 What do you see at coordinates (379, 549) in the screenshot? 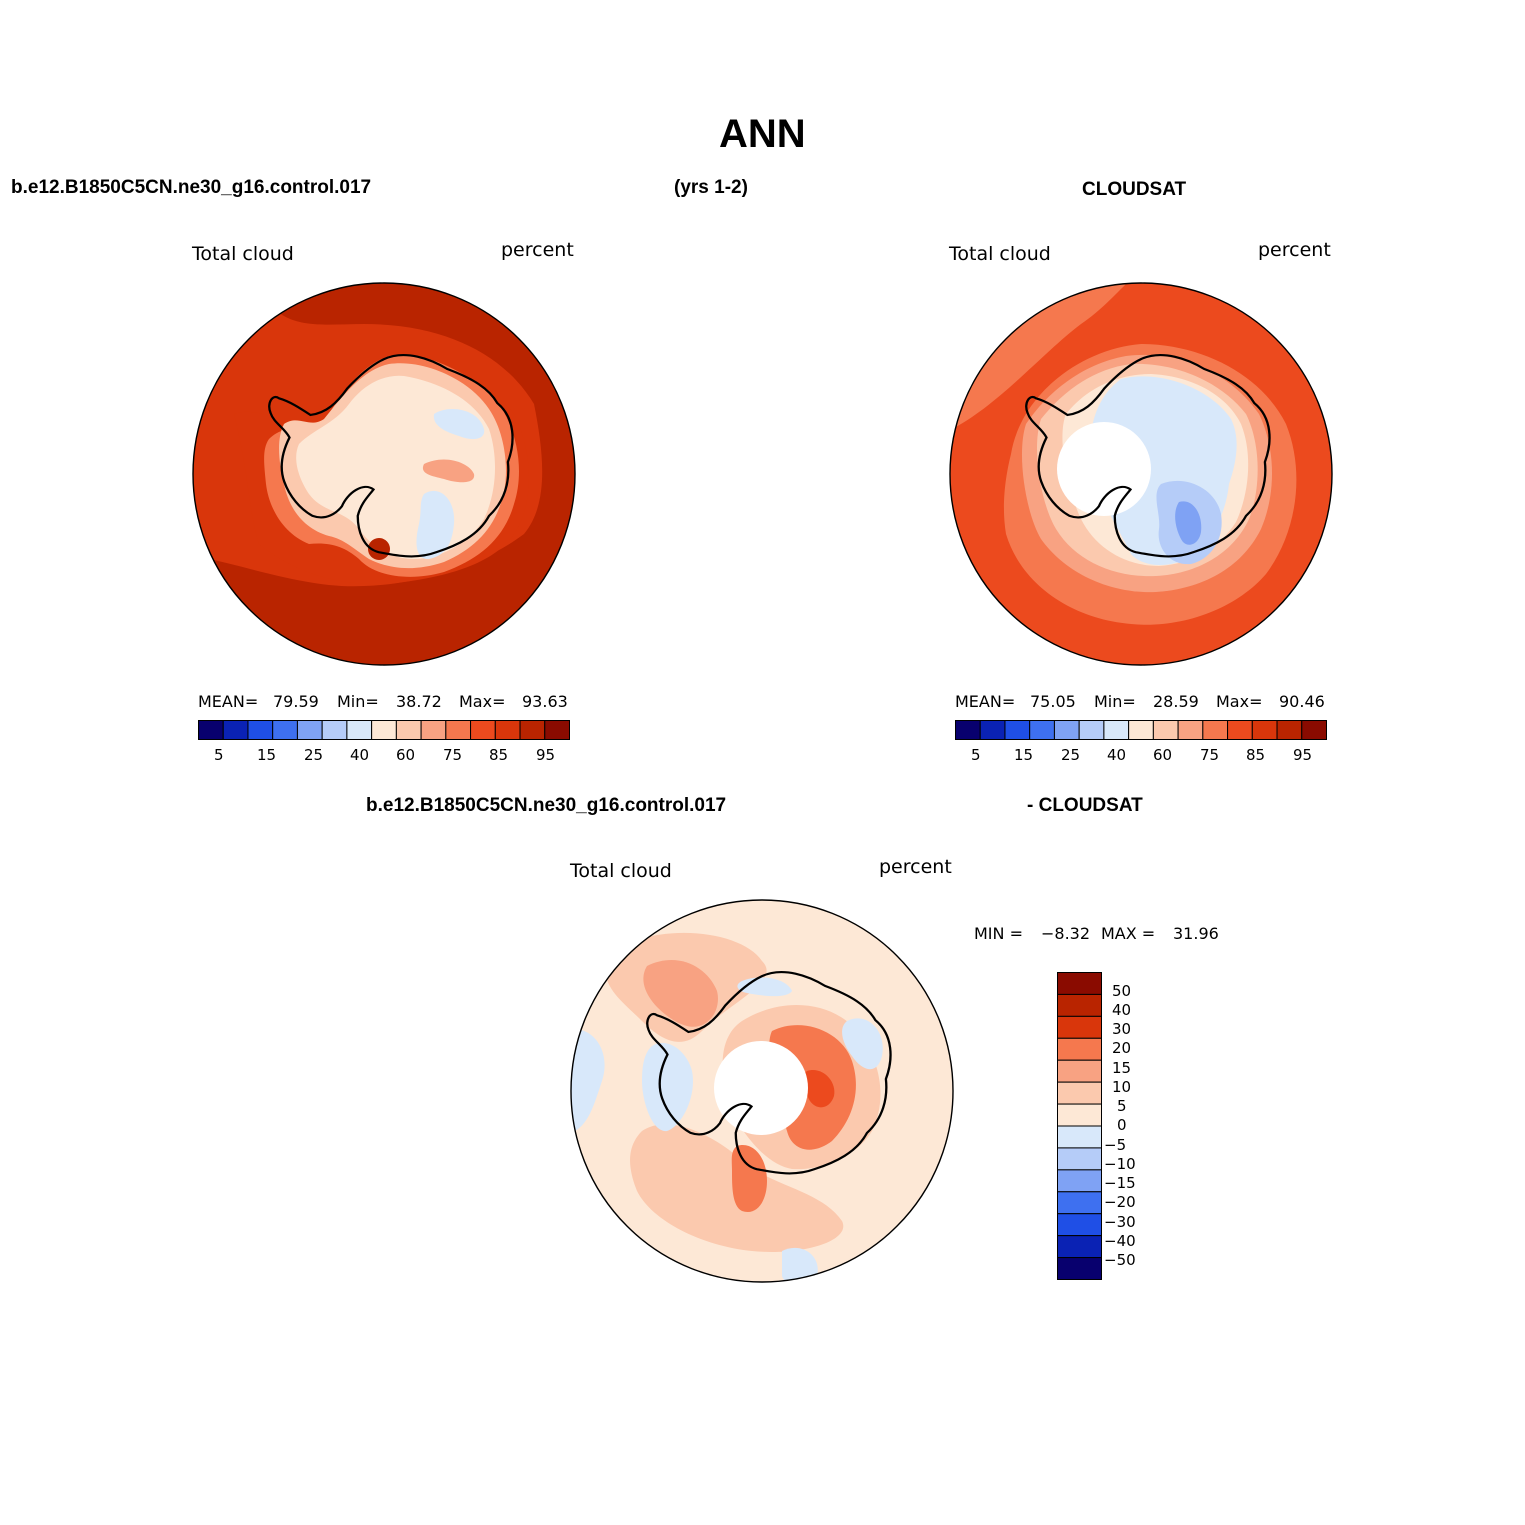
I see `model-field-dark` at bounding box center [379, 549].